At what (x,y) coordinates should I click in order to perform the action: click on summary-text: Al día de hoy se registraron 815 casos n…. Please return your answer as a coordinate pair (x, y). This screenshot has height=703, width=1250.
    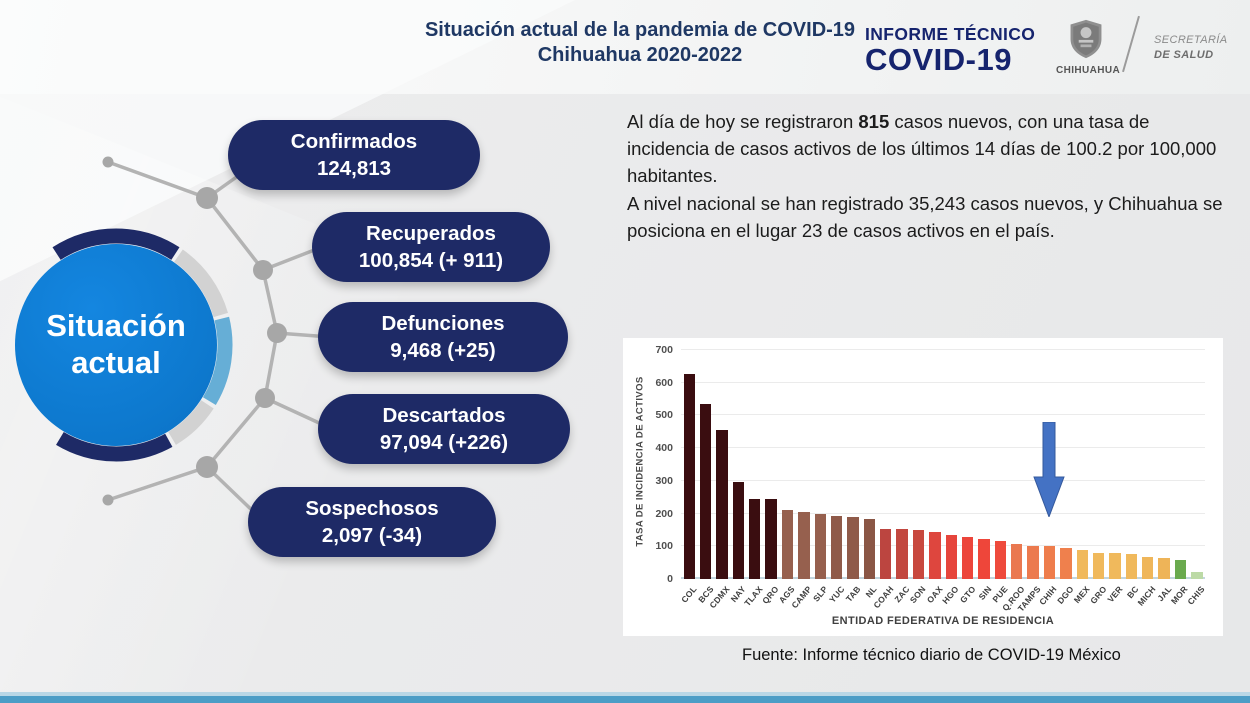
    Looking at the image, I should click on (927, 176).